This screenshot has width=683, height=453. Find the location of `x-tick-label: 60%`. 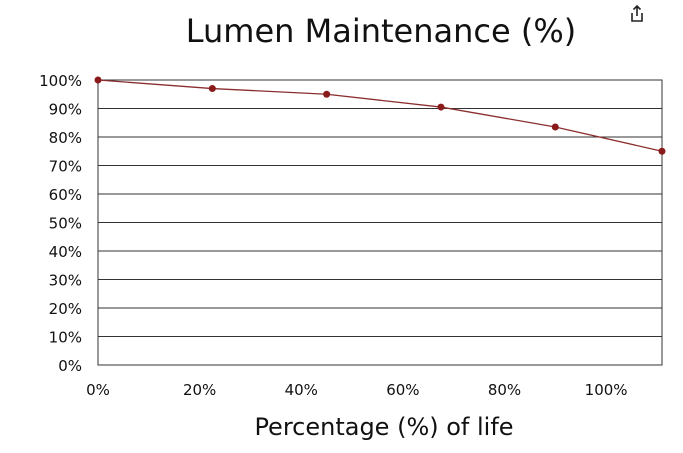

x-tick-label: 60% is located at coordinates (402, 390).